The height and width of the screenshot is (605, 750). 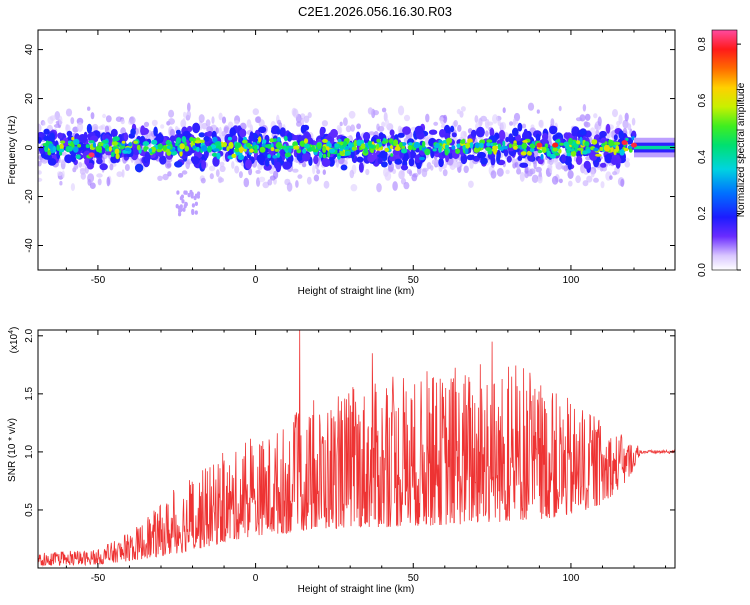 What do you see at coordinates (724, 150) in the screenshot?
I see `colorbar-frame` at bounding box center [724, 150].